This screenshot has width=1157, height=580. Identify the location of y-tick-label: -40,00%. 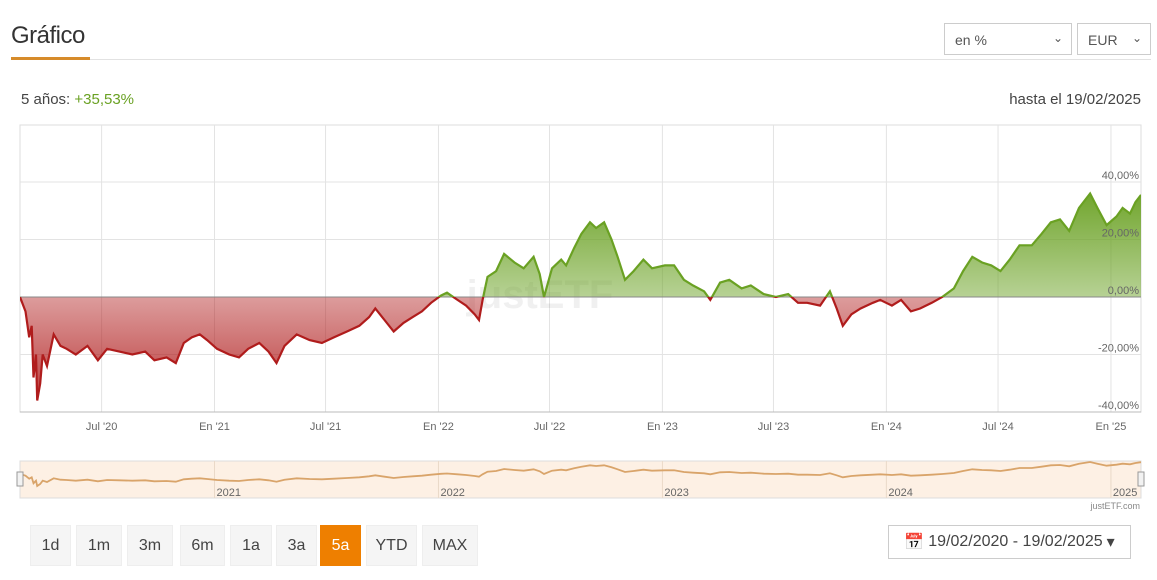
(1118, 406).